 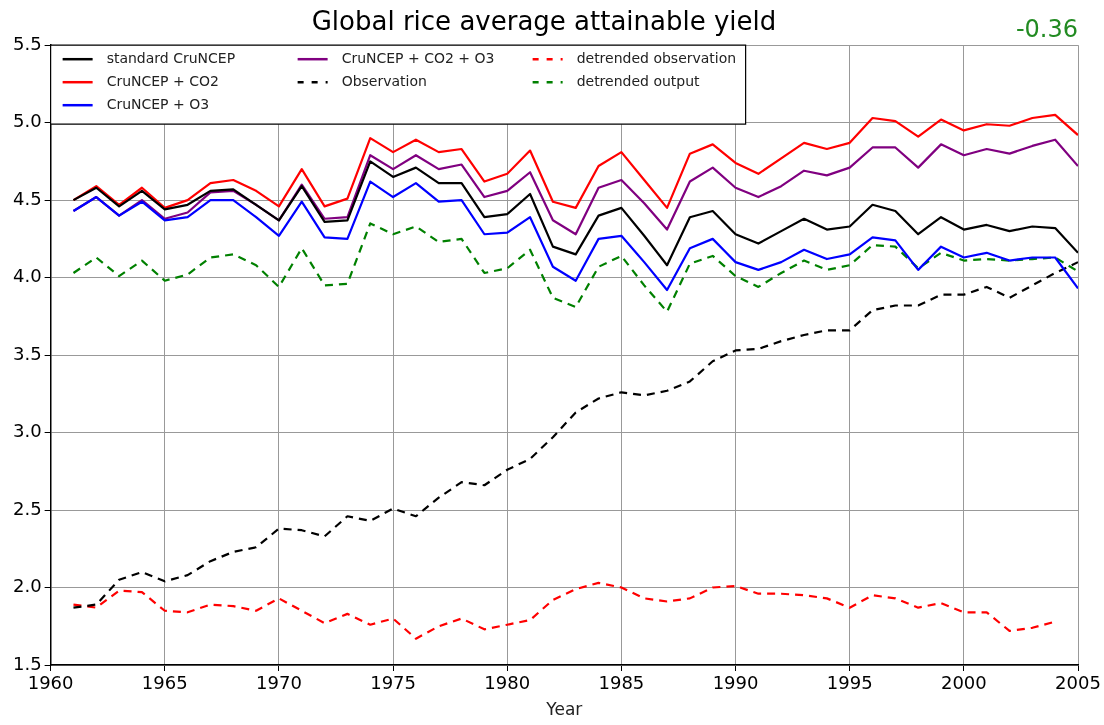 I want to click on x-tick-label: 2000, so click(x=963, y=683).